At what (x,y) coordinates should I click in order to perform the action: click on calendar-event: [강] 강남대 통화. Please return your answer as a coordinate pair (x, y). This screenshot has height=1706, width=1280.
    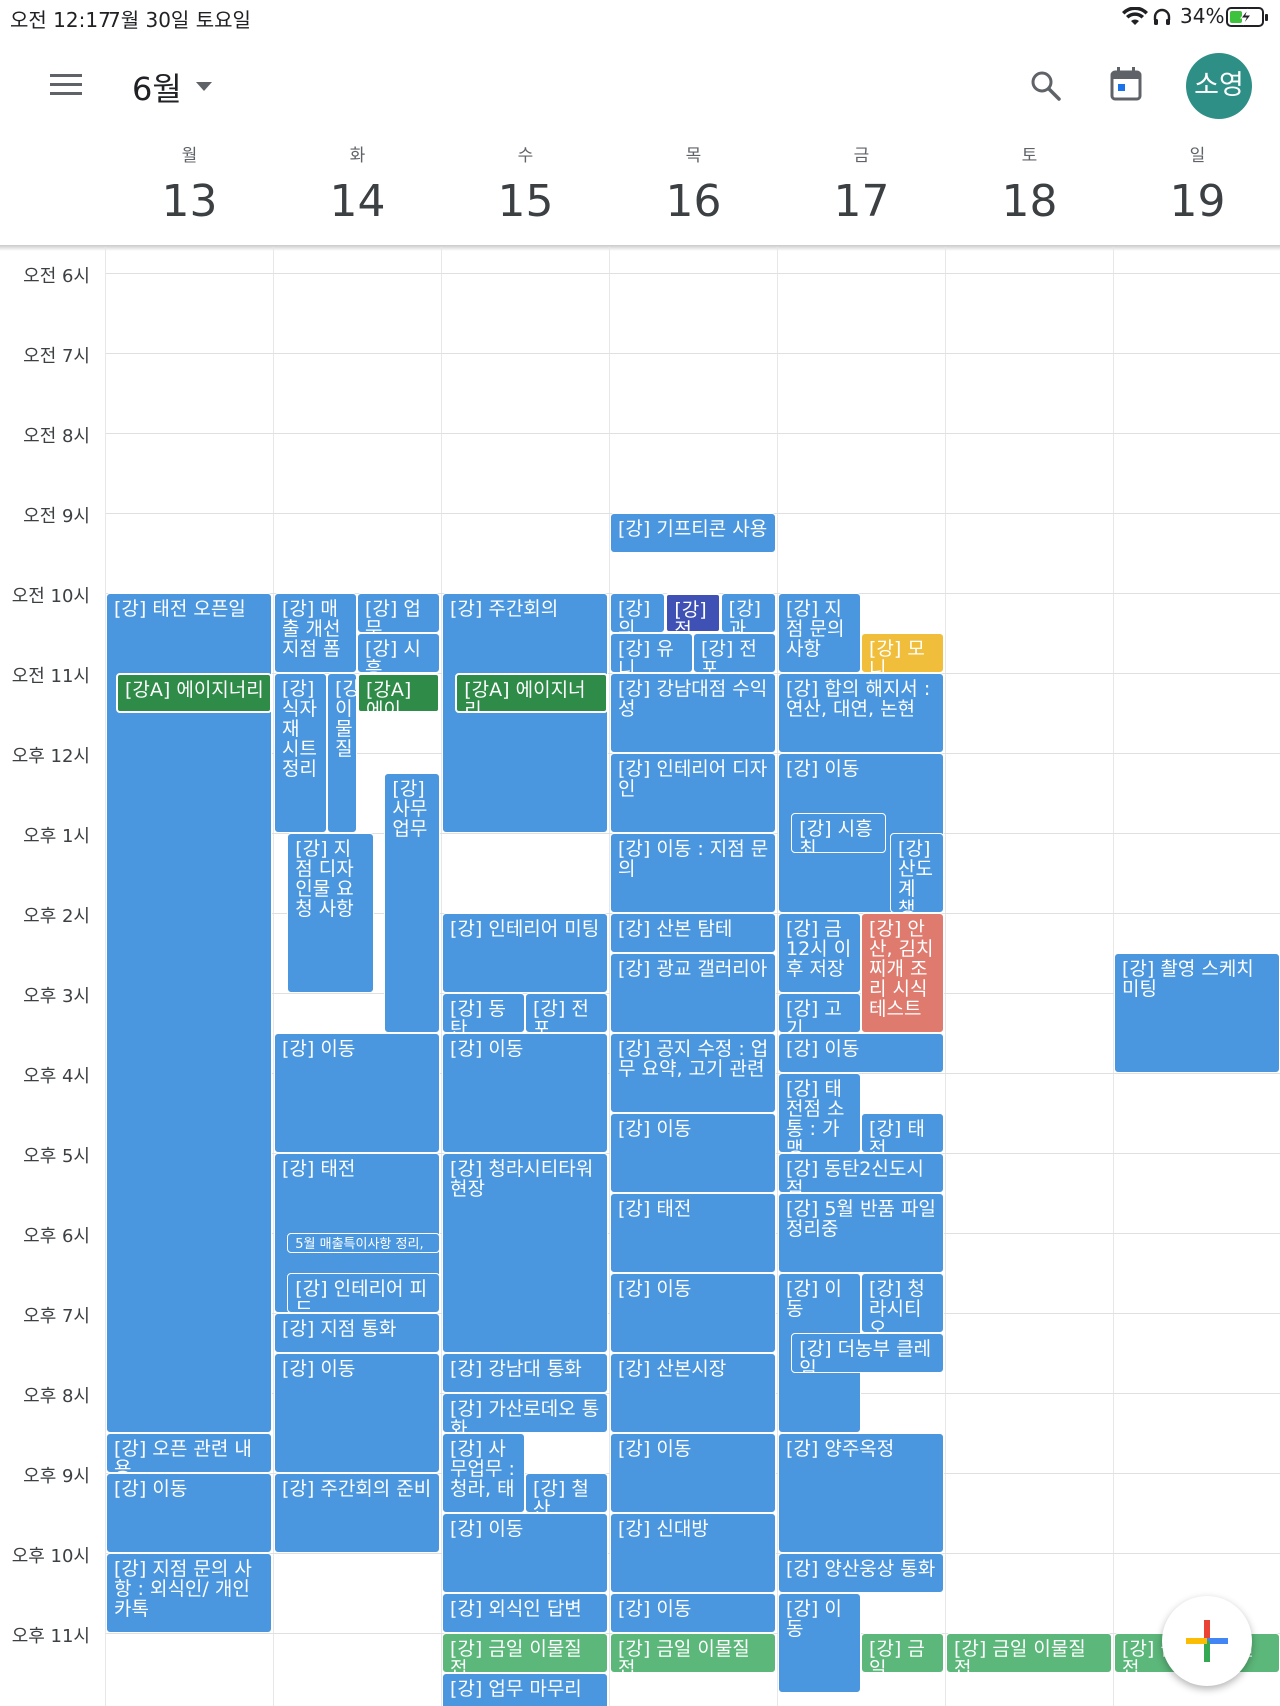
    Looking at the image, I should click on (525, 1373).